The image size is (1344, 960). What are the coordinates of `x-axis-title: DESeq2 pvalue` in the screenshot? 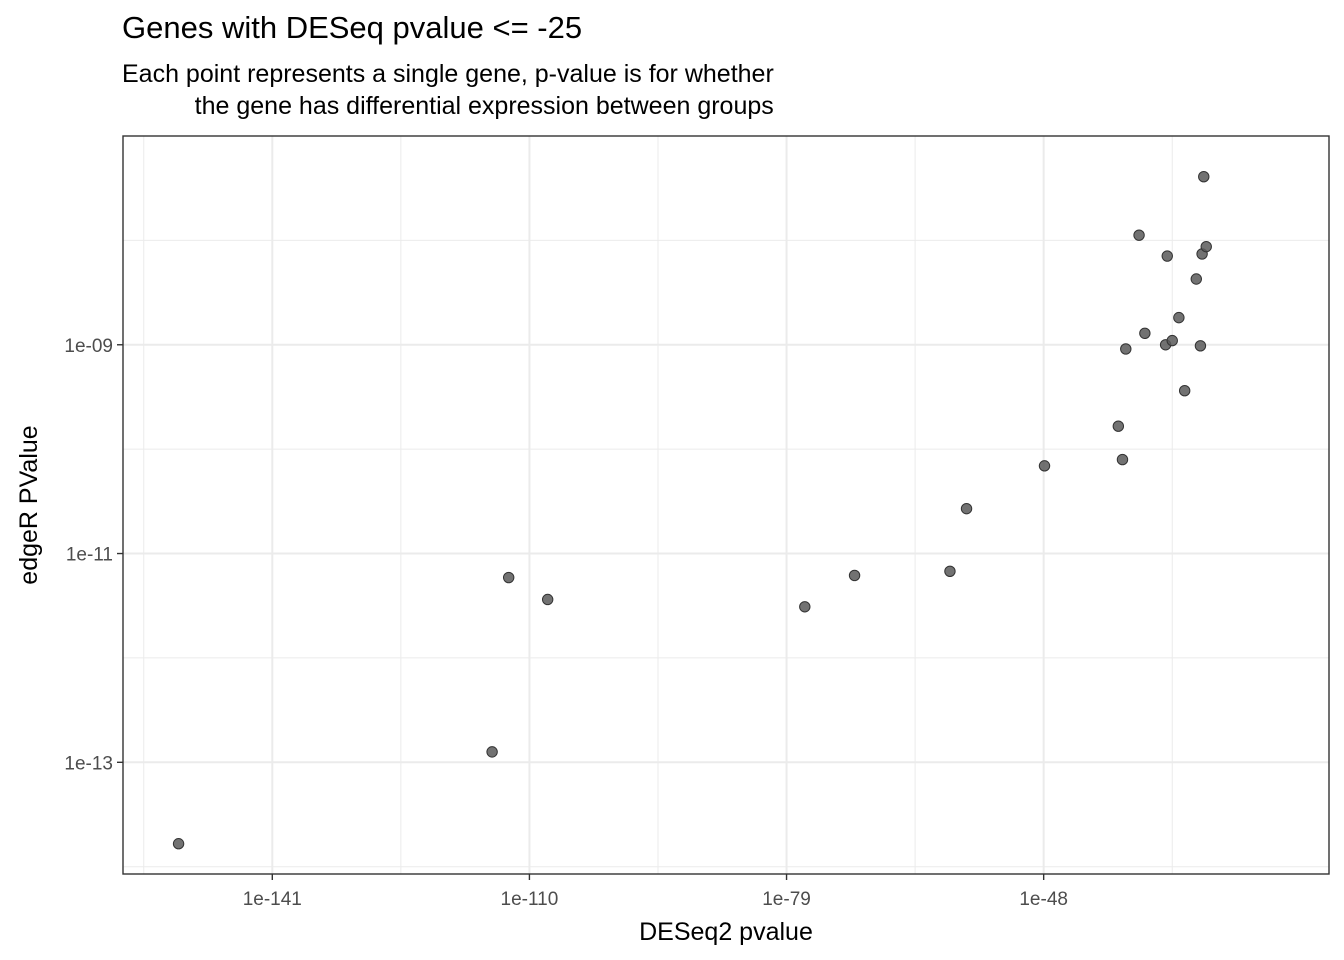 It's located at (726, 932).